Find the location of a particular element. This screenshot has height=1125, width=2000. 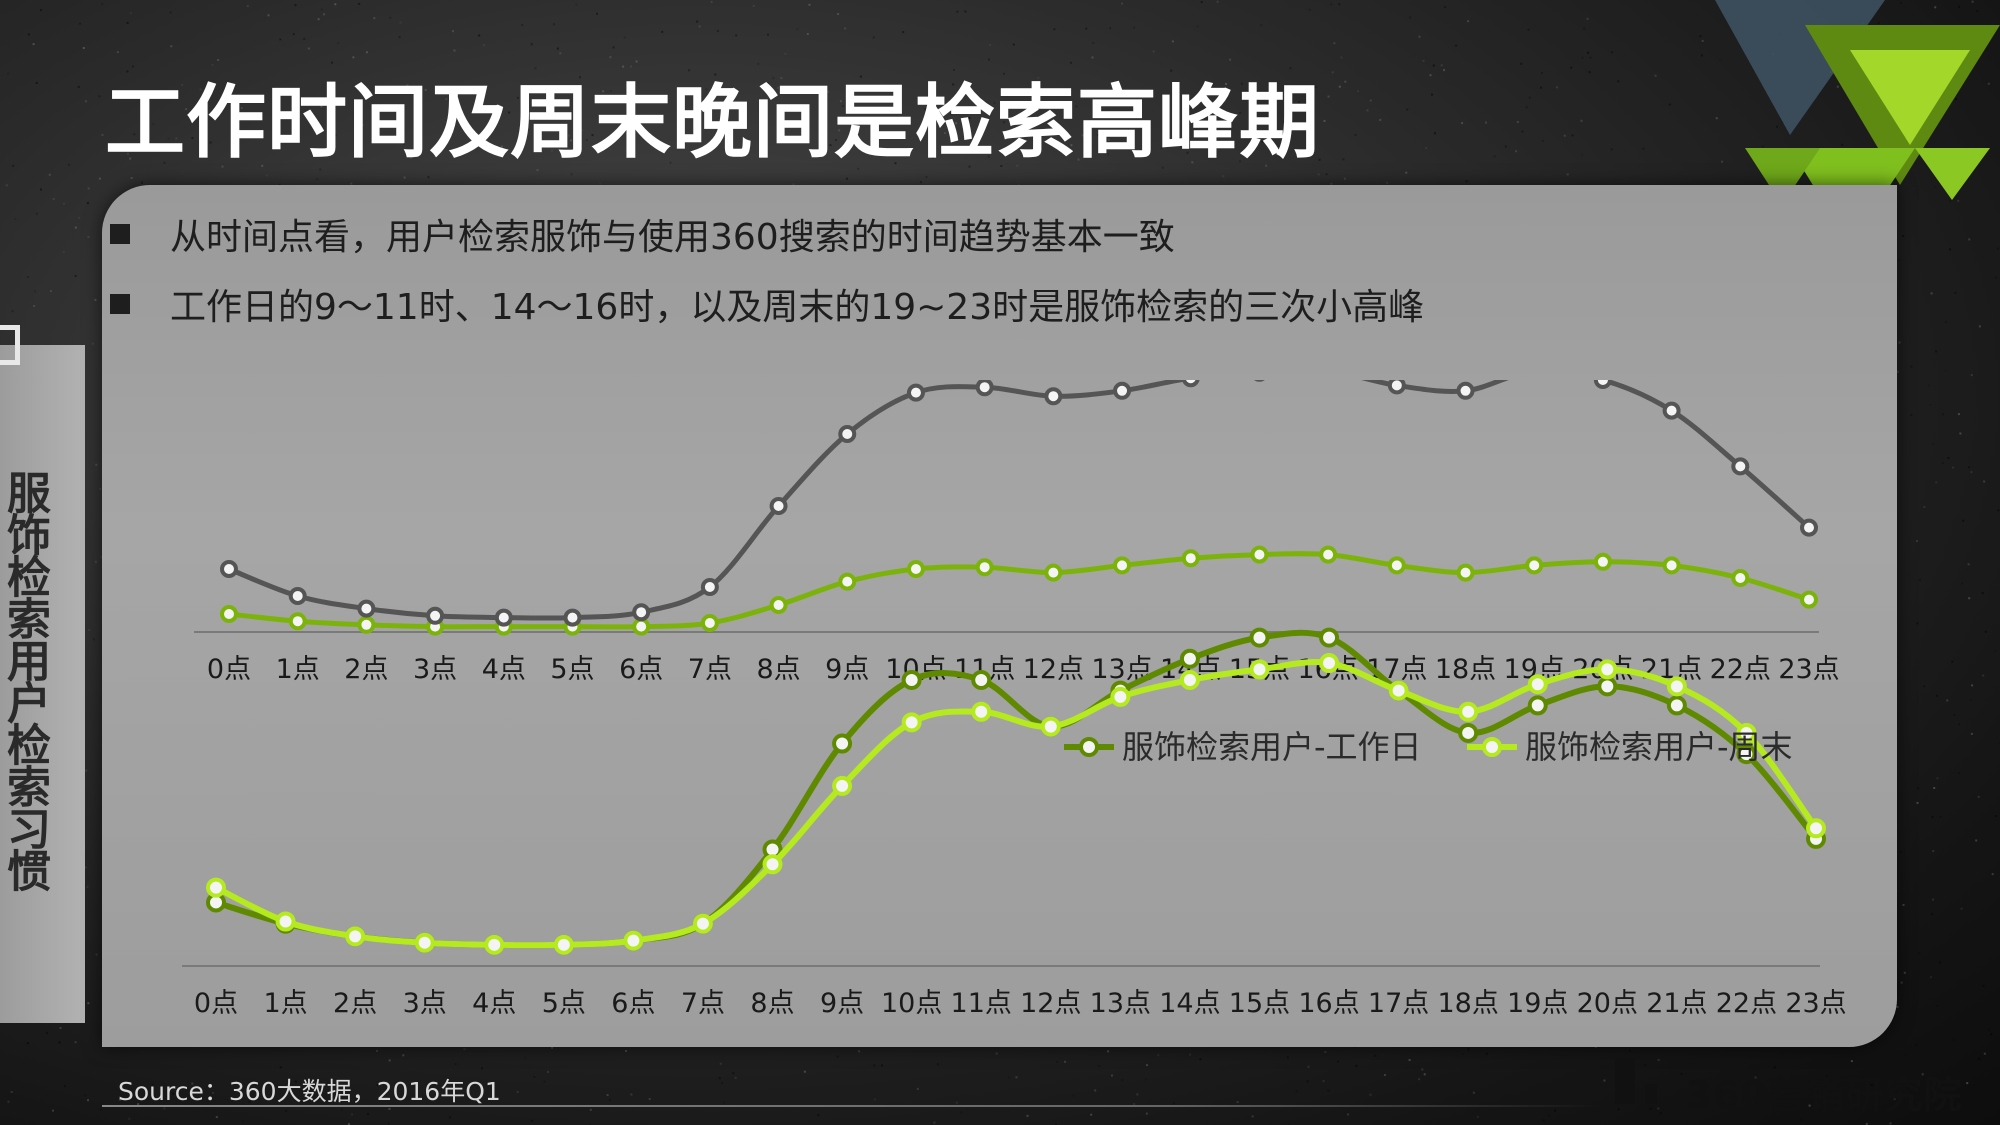

x-tick-label: 14点 is located at coordinates (1189, 1003).